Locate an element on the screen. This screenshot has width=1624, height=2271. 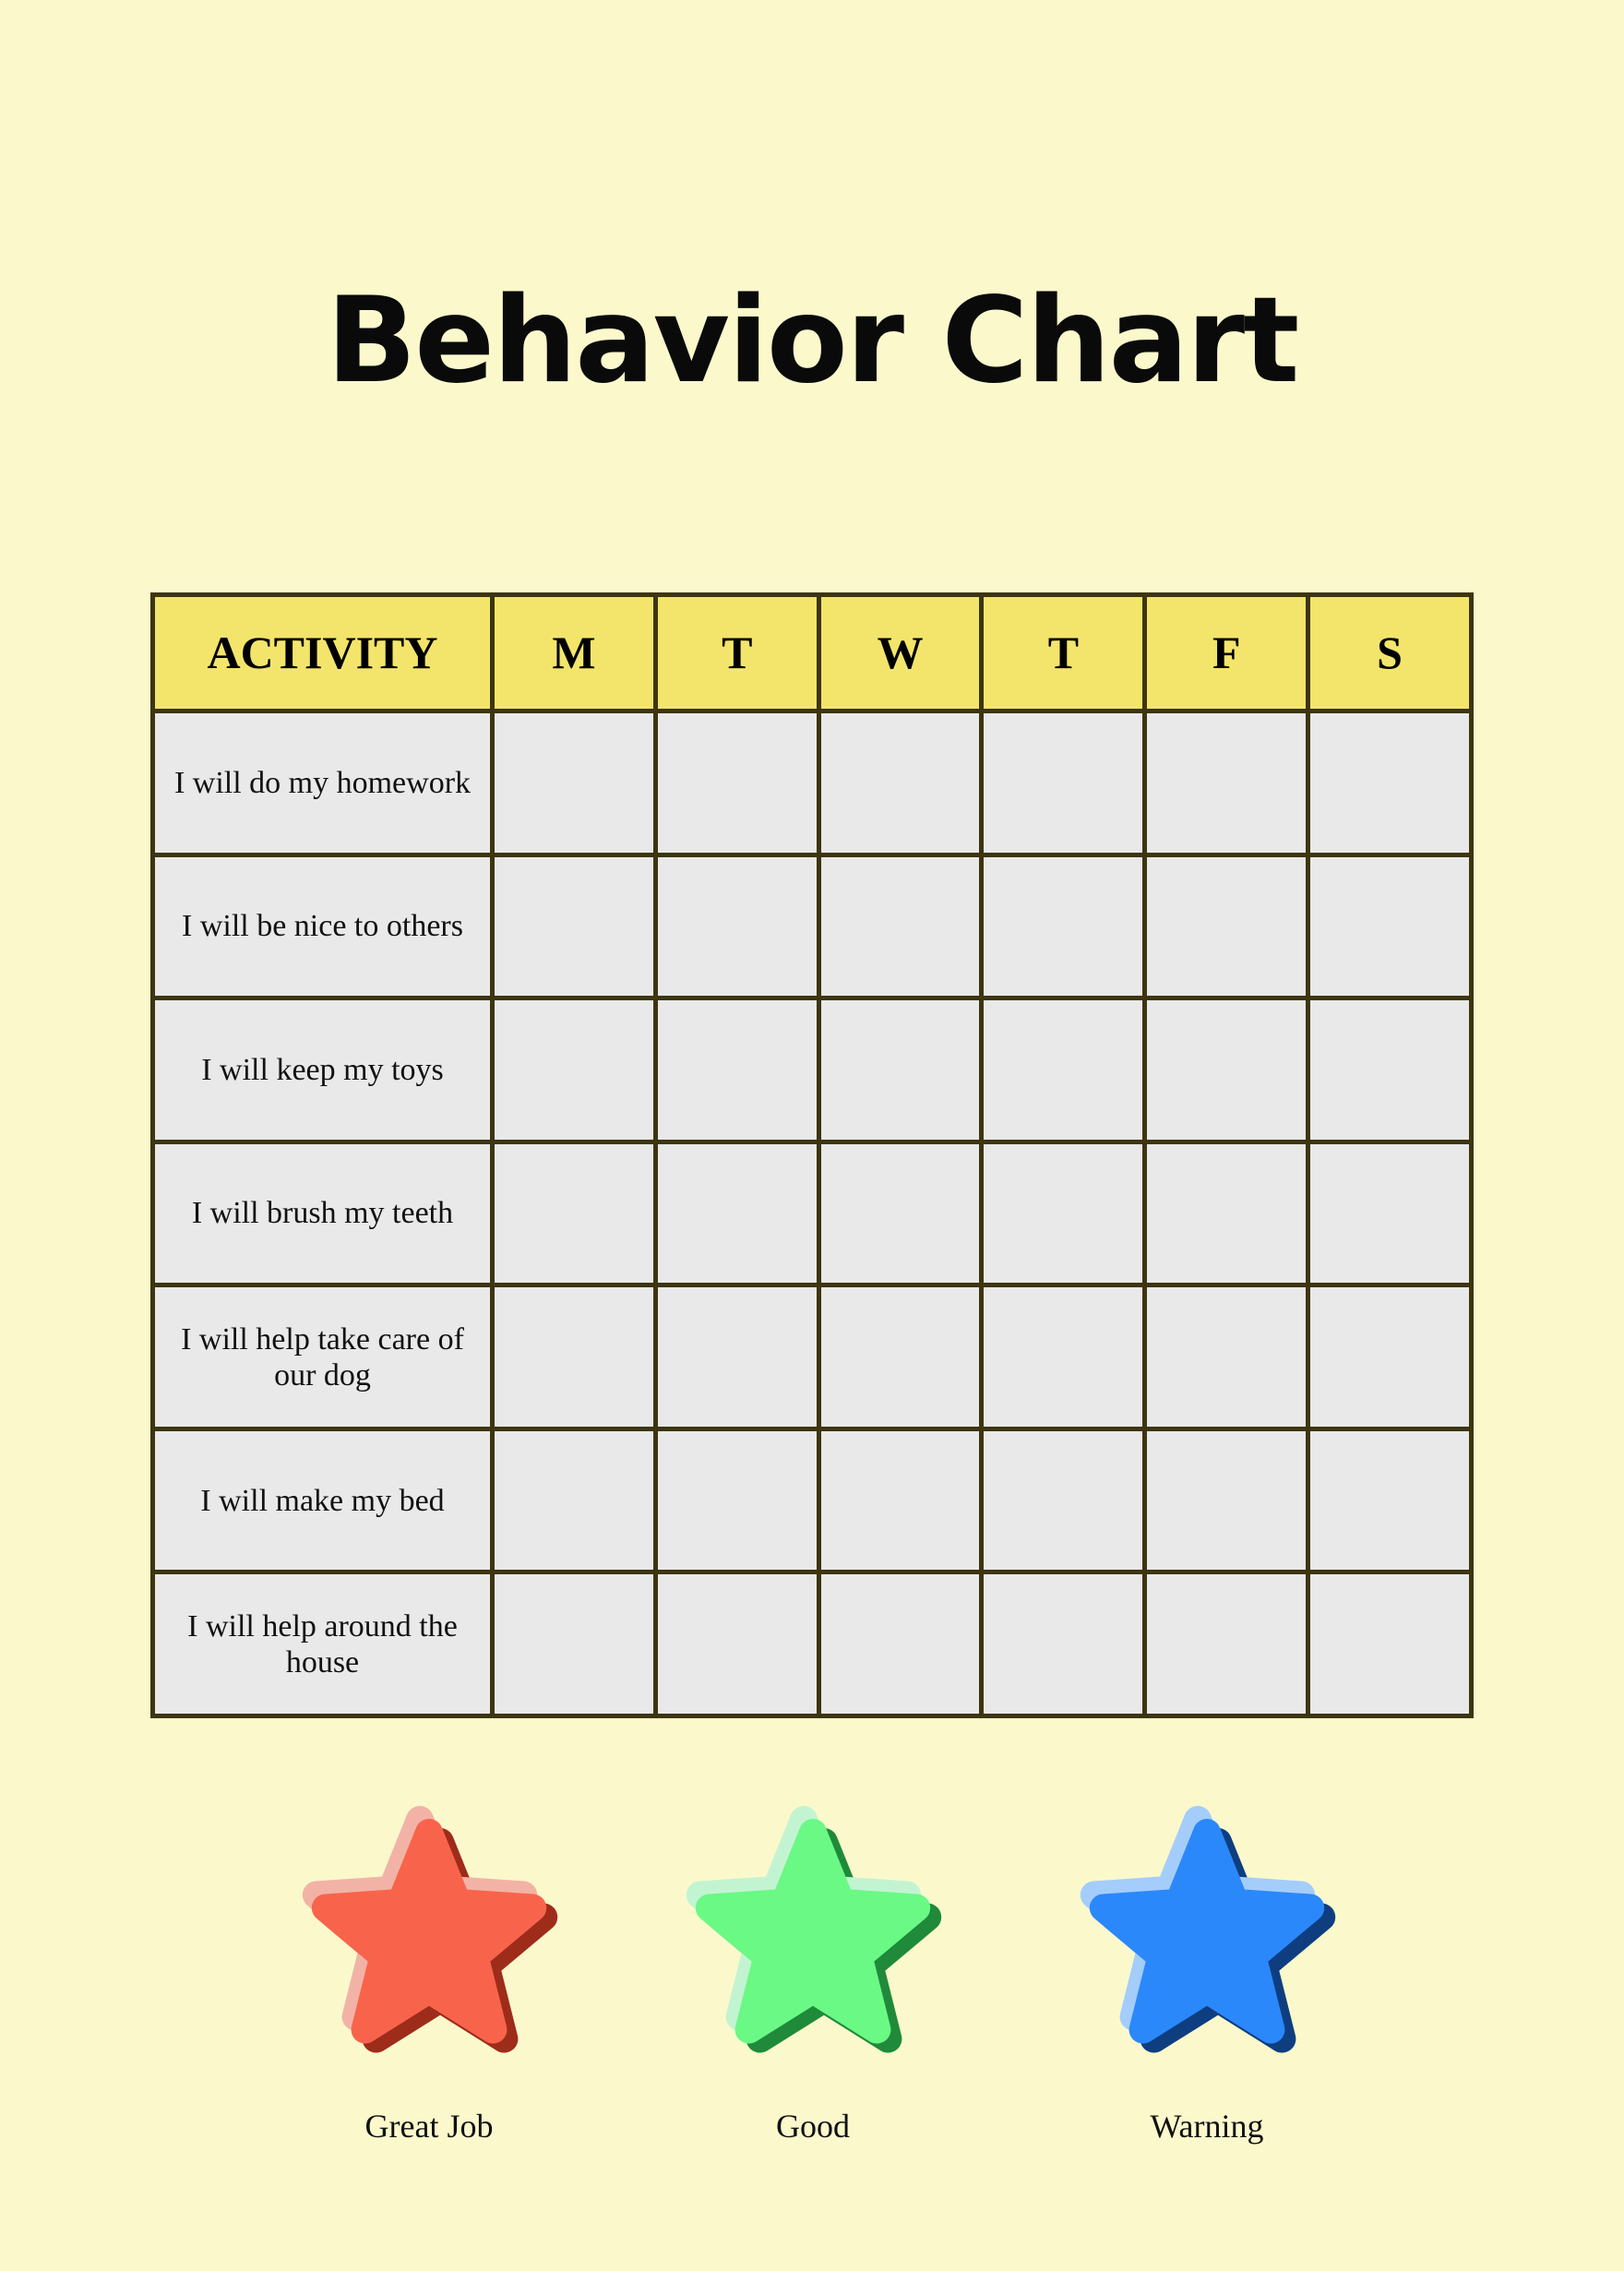
page-title: Behavior Chart is located at coordinates (813, 341).